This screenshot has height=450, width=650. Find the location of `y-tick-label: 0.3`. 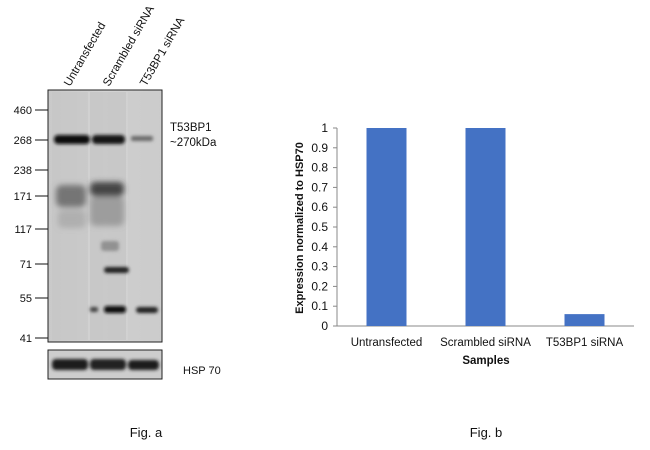

y-tick-label: 0.3 is located at coordinates (319, 267).